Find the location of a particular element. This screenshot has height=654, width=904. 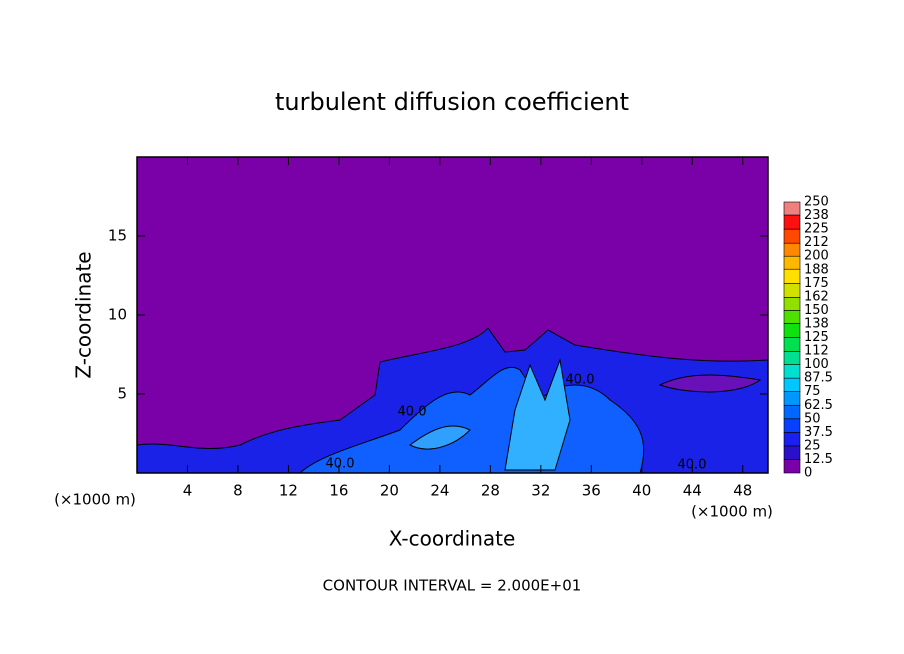

x-tick-label: 24 is located at coordinates (439, 491).